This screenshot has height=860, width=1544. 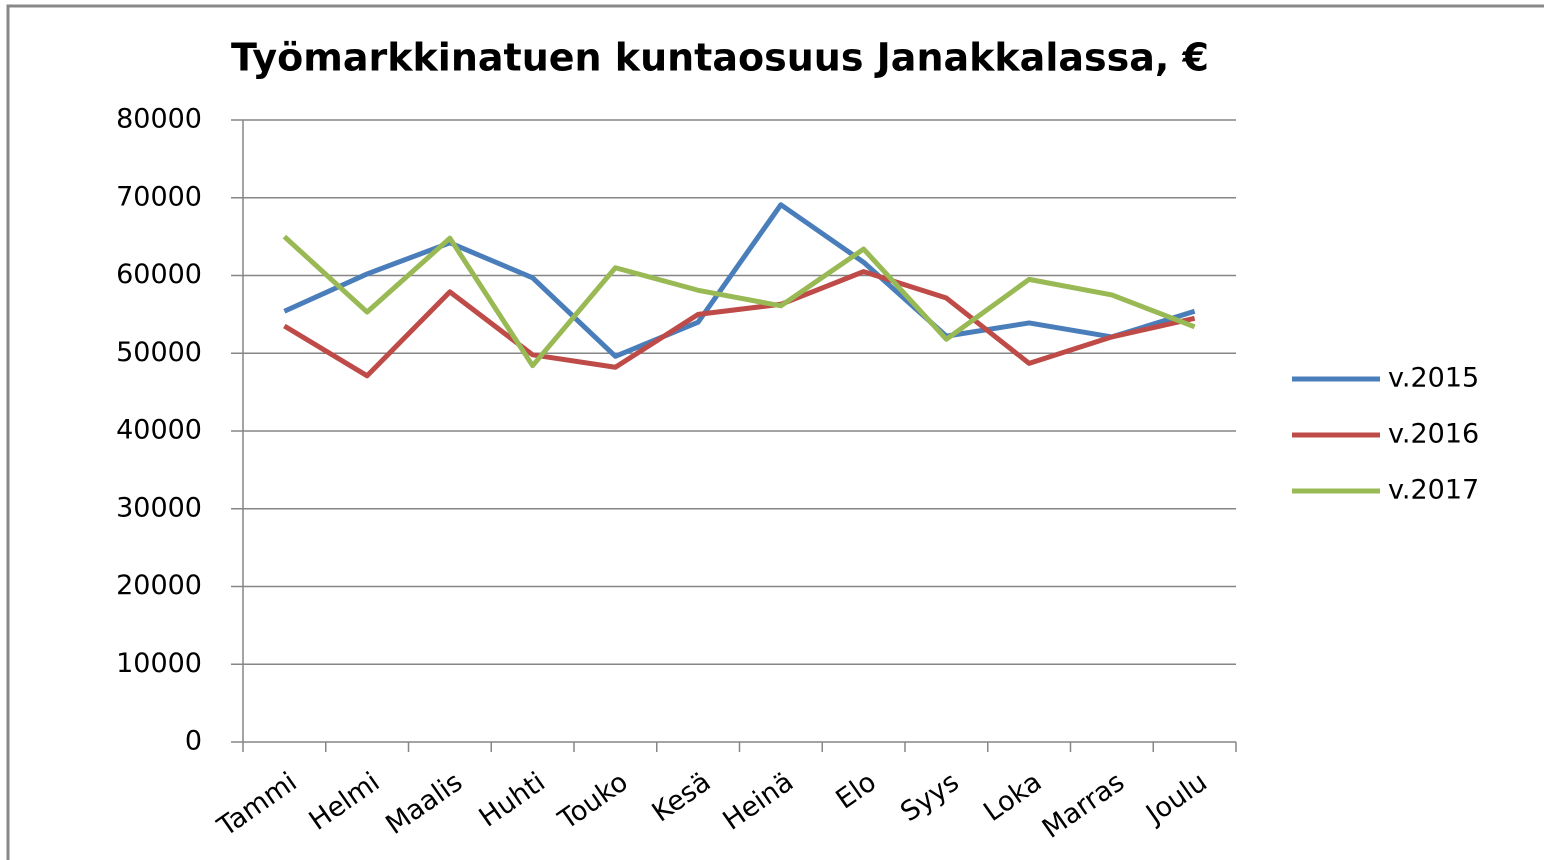 I want to click on legend-label: v.2016, so click(x=1433, y=434).